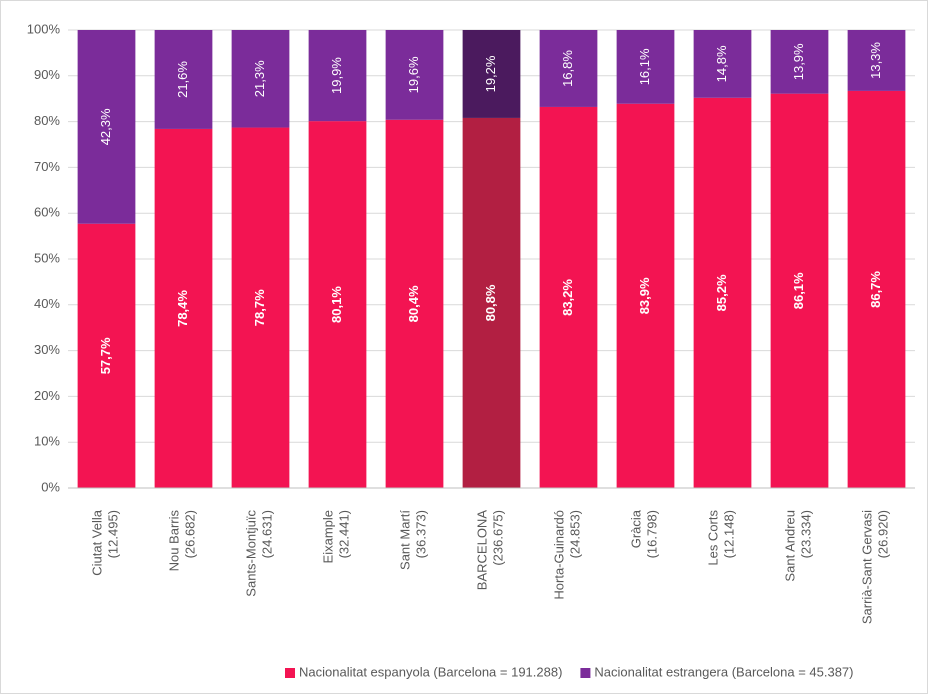  I want to click on y-tick-label: 30%, so click(47, 349).